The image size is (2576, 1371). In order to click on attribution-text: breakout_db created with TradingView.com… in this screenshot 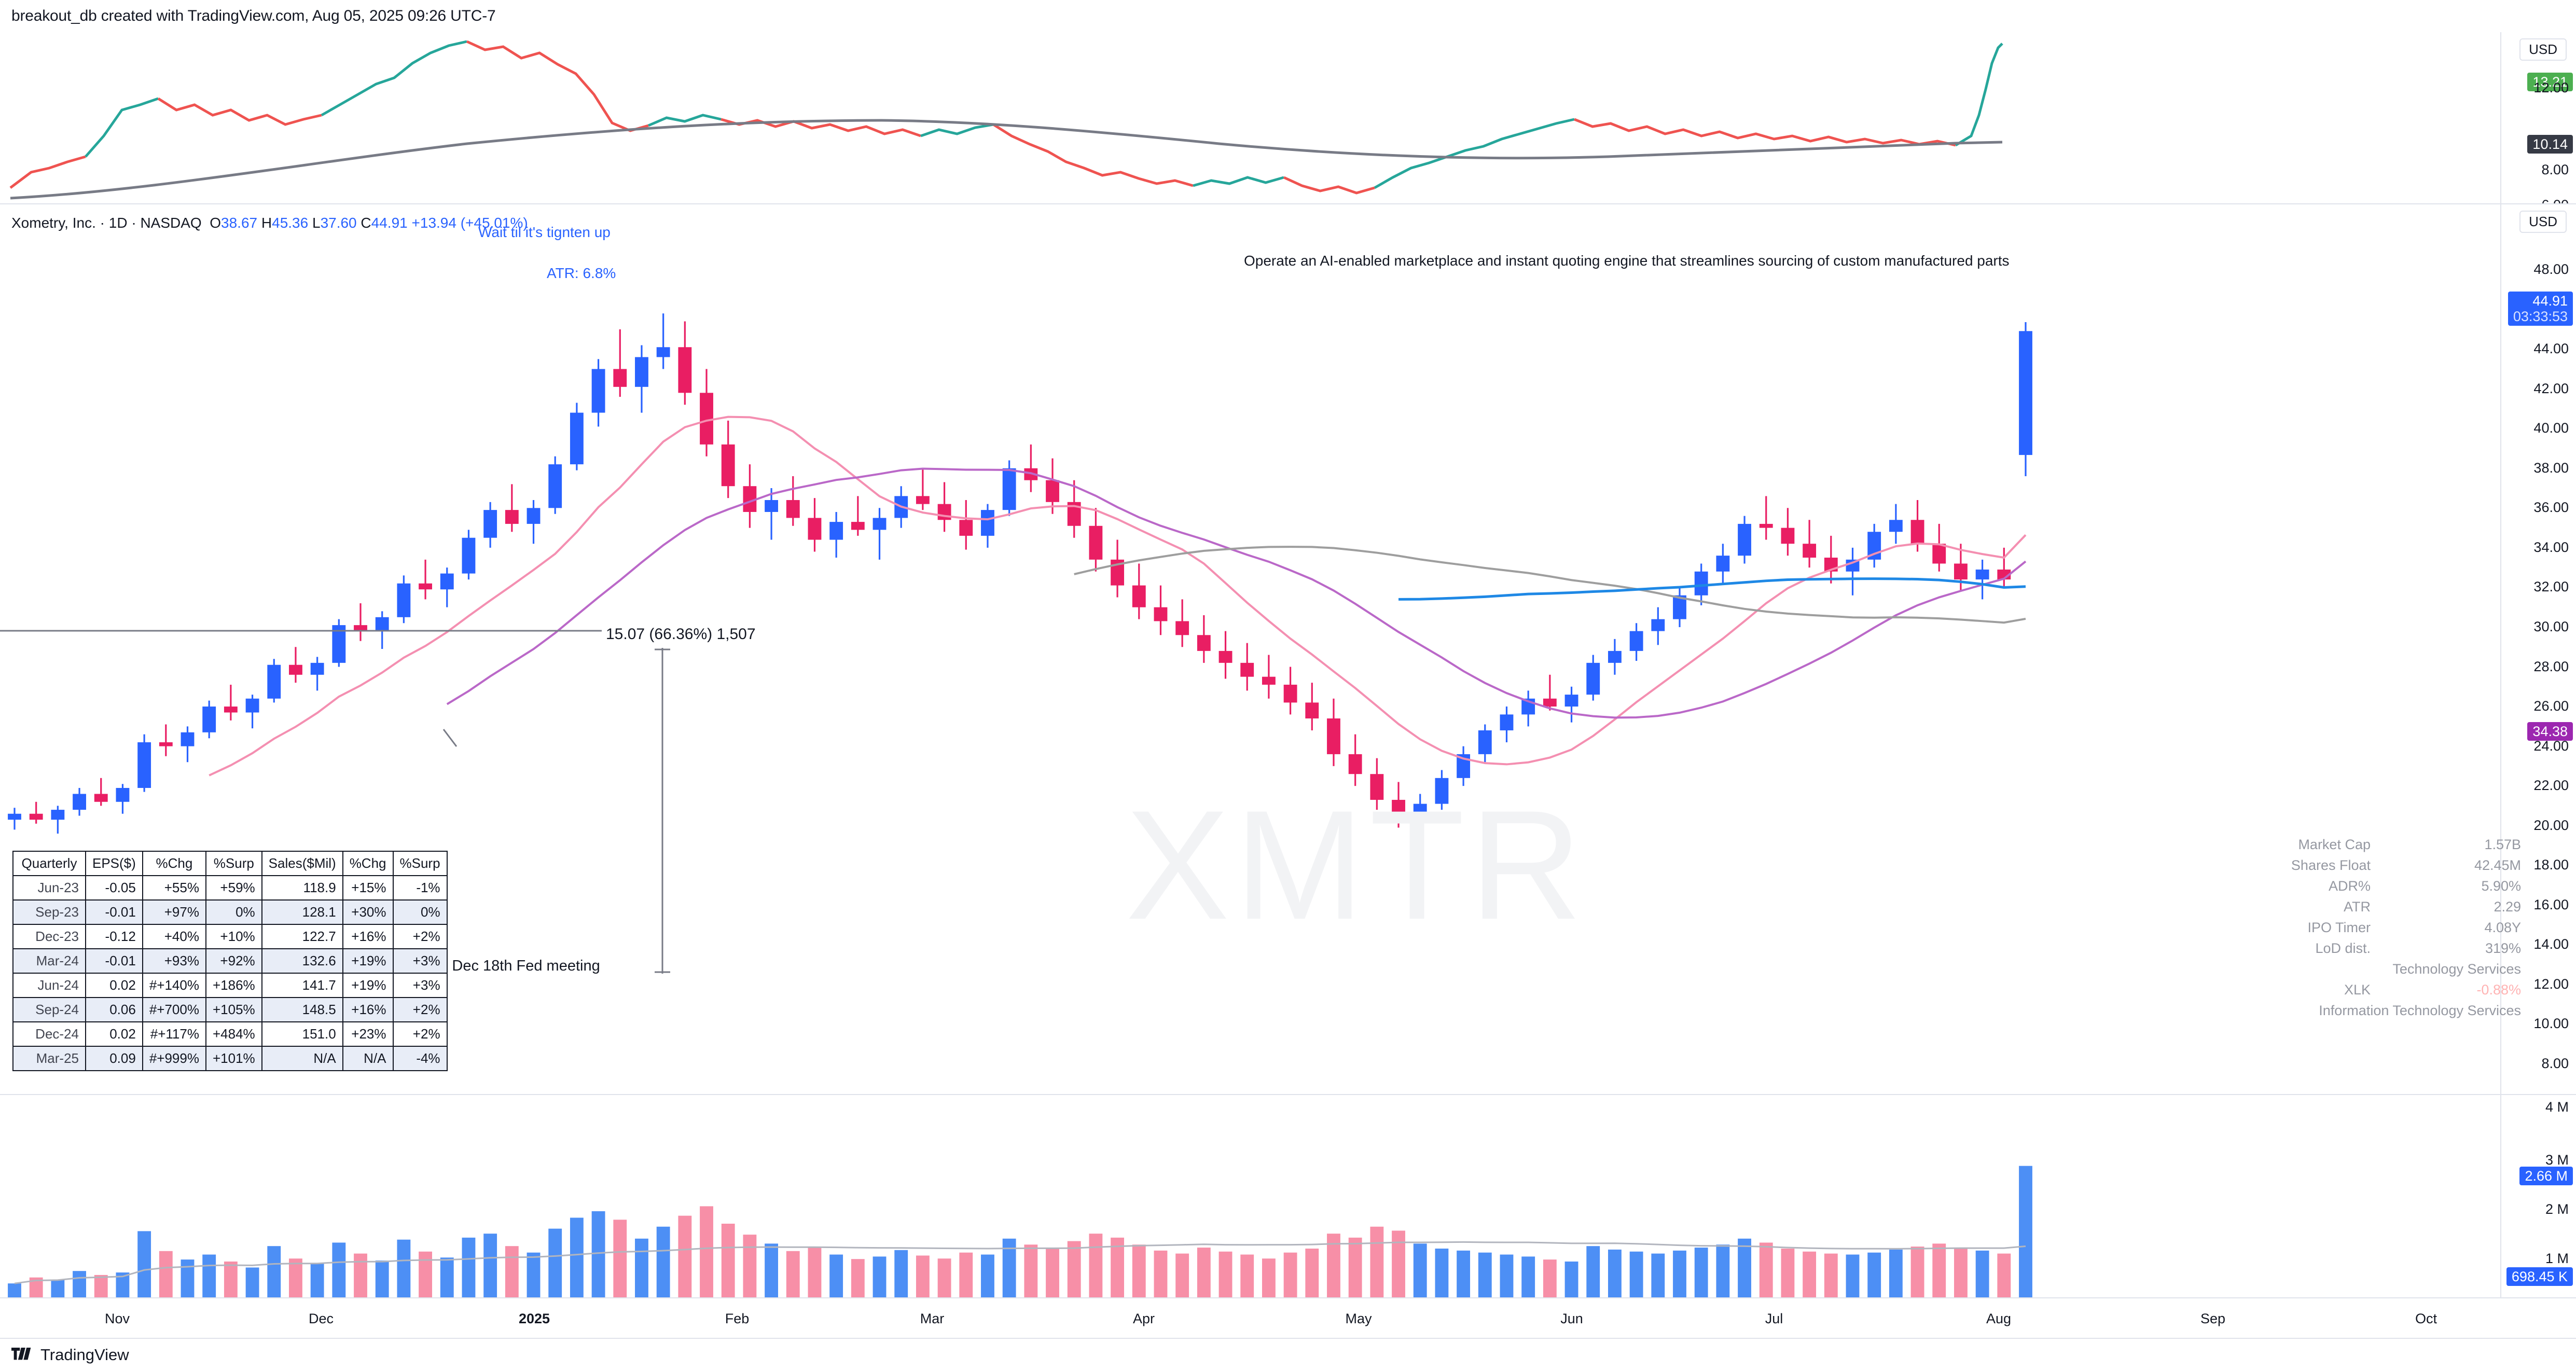, I will do `click(253, 15)`.